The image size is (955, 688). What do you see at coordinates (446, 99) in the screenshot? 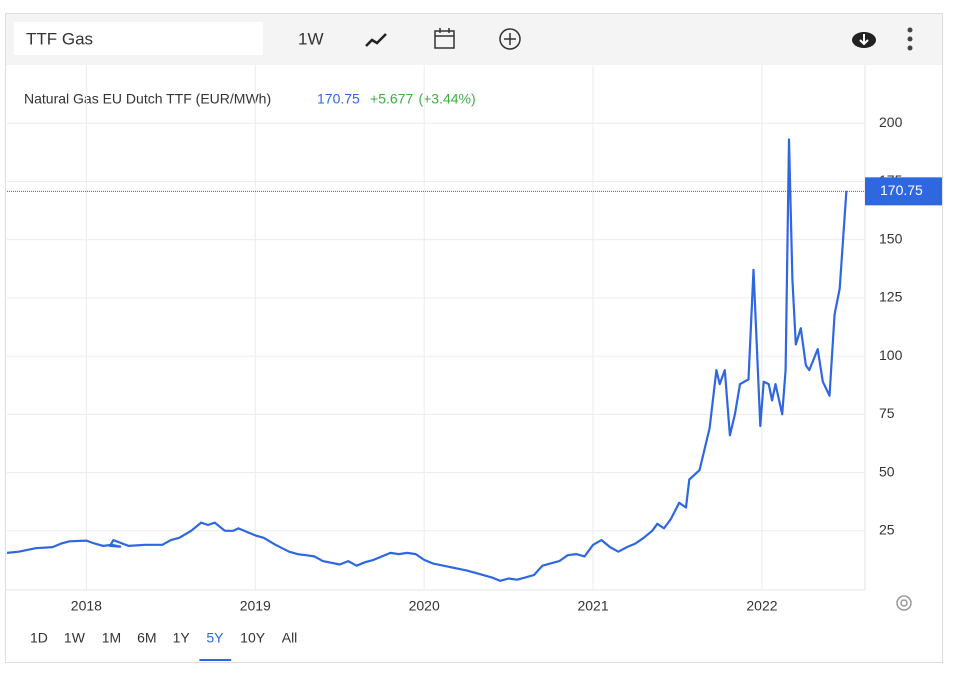
I see `change-percent: (+3.44%)` at bounding box center [446, 99].